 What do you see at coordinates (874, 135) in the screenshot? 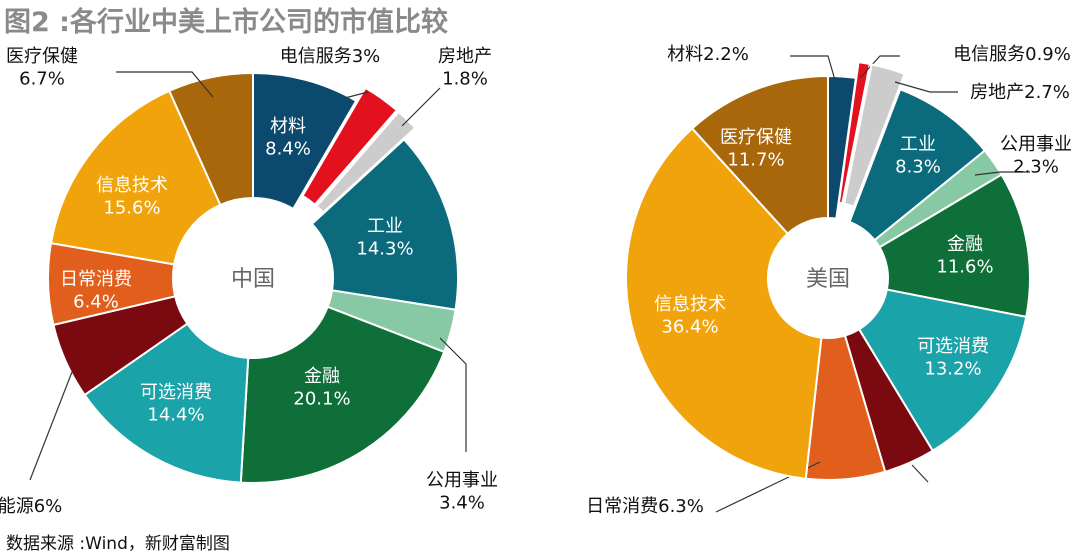
I see `slice-房地产` at bounding box center [874, 135].